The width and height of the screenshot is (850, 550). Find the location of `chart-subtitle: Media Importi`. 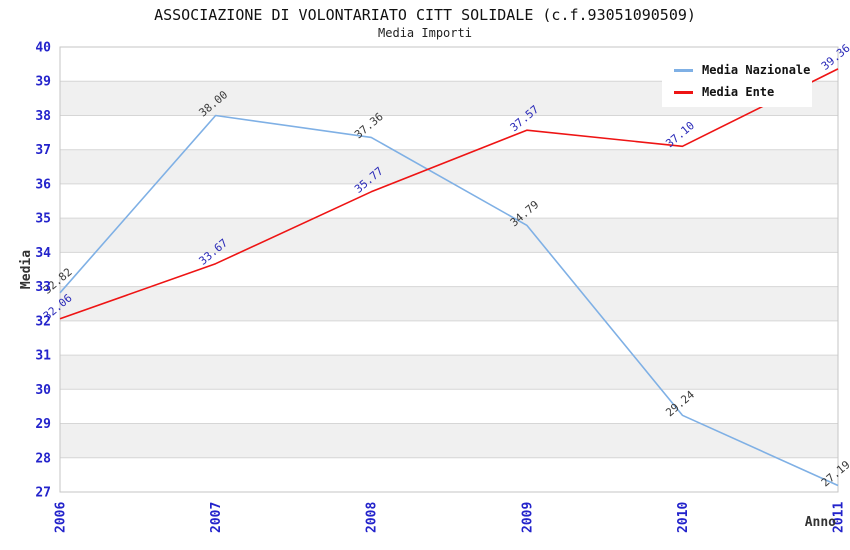

chart-subtitle: Media Importi is located at coordinates (425, 33).